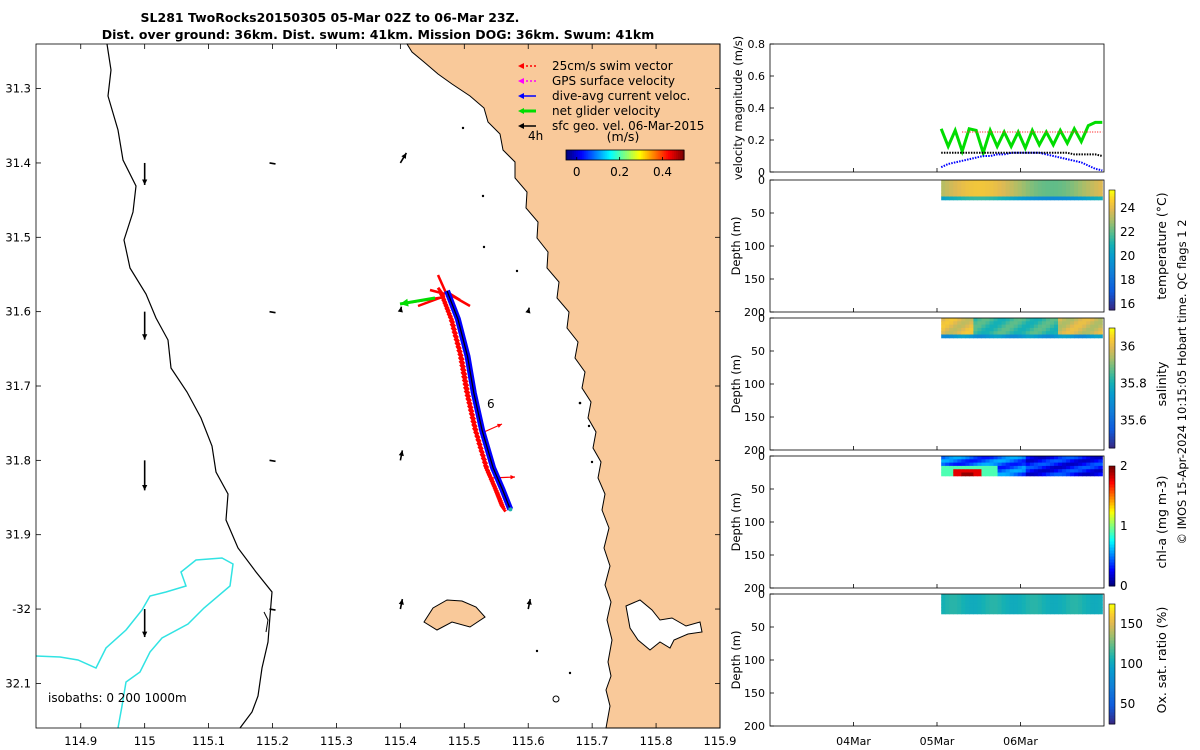 The width and height of the screenshot is (1200, 750). What do you see at coordinates (754, 660) in the screenshot?
I see `depth-tick-label: 100` at bounding box center [754, 660].